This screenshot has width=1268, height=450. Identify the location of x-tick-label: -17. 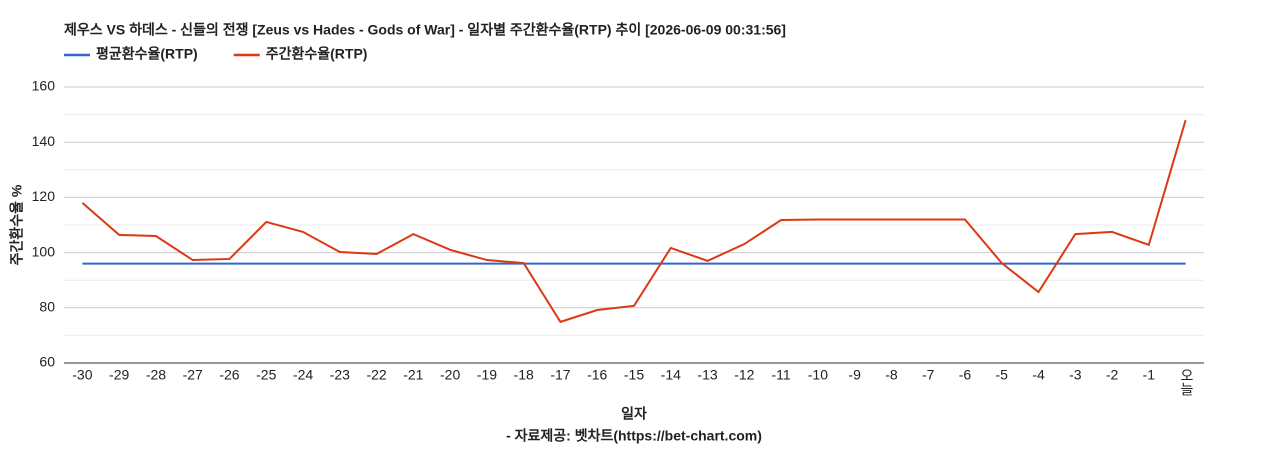
(560, 375).